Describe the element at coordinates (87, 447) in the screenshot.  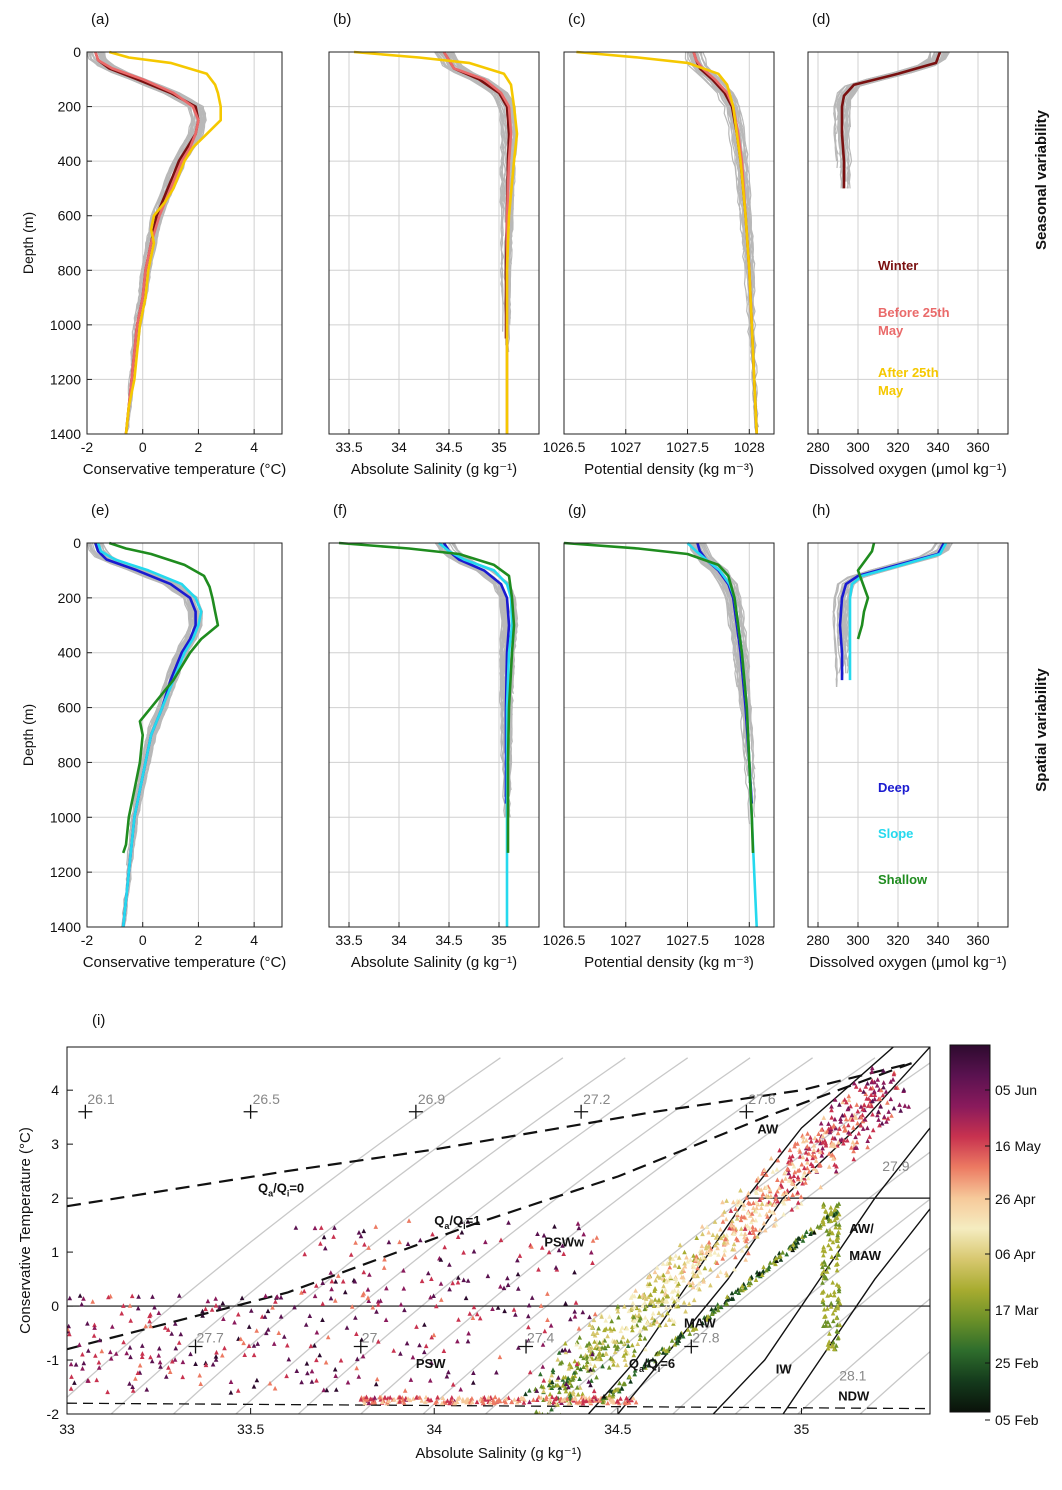
I see `x-tick-label: -2` at that location.